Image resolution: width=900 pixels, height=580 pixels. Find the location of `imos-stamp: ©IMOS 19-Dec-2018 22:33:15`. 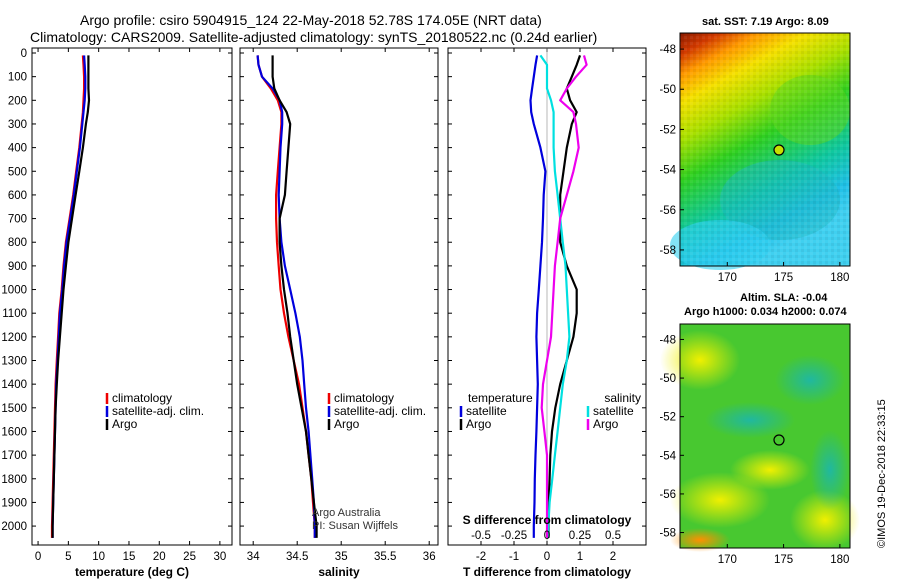

imos-stamp: ©IMOS 19-Dec-2018 22:33:15 is located at coordinates (882, 473).